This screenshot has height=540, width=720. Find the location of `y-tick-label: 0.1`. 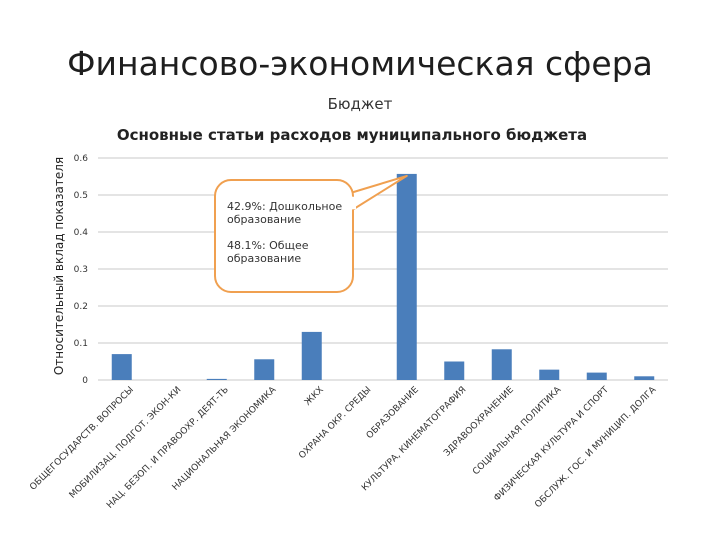

y-tick-label: 0.1 is located at coordinates (81, 344).